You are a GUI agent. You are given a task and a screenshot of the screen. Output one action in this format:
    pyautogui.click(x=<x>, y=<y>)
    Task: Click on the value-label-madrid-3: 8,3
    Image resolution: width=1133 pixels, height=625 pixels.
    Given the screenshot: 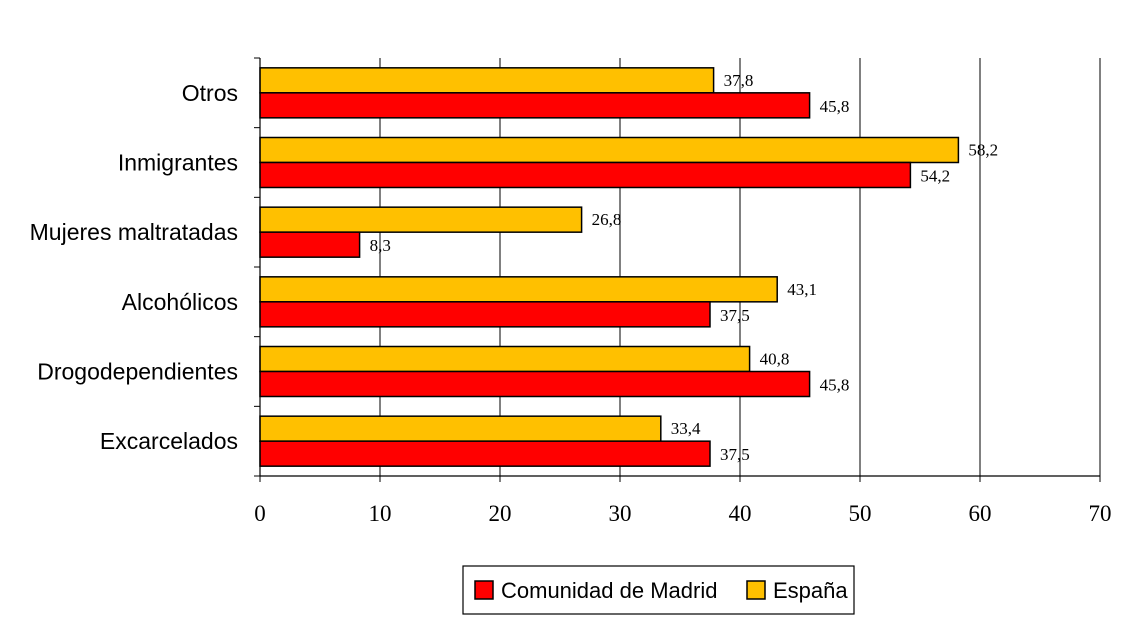 What is the action you would take?
    pyautogui.click(x=380, y=245)
    